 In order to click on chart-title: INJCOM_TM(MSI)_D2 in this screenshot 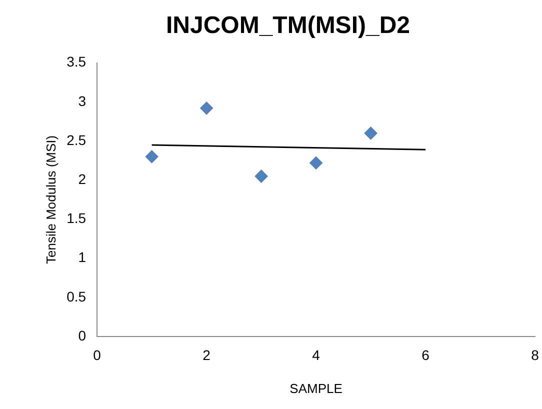, I will do `click(288, 26)`.